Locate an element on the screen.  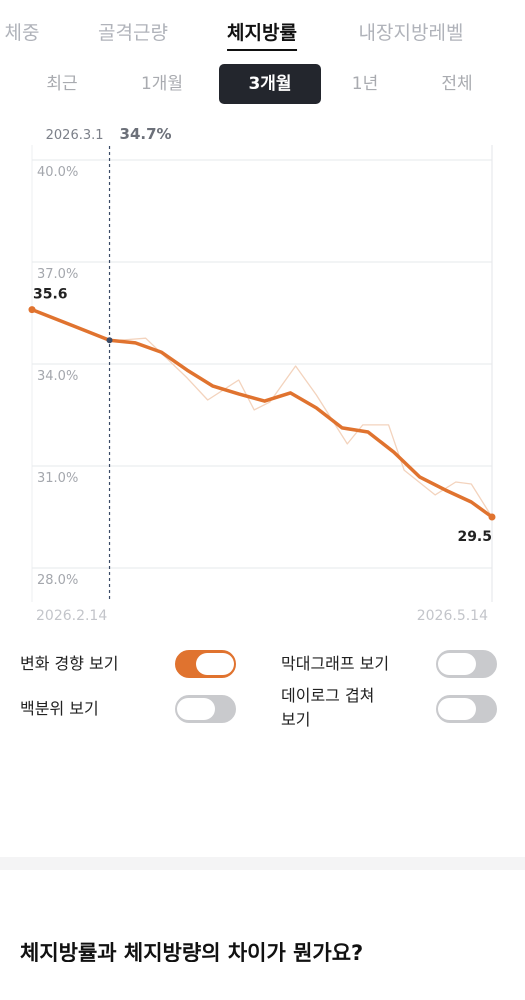
tab: 체지방률 is located at coordinates (262, 34).